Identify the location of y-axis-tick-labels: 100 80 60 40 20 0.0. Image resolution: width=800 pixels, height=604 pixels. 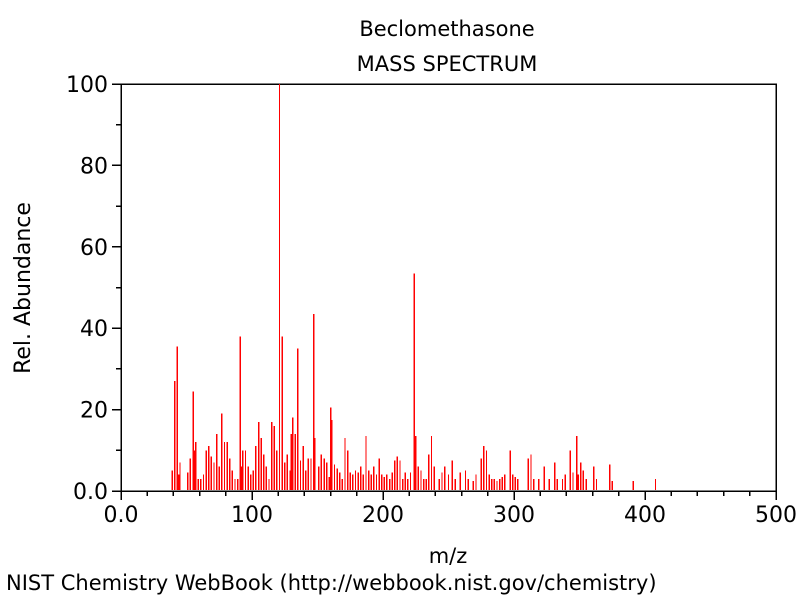
(87, 289).